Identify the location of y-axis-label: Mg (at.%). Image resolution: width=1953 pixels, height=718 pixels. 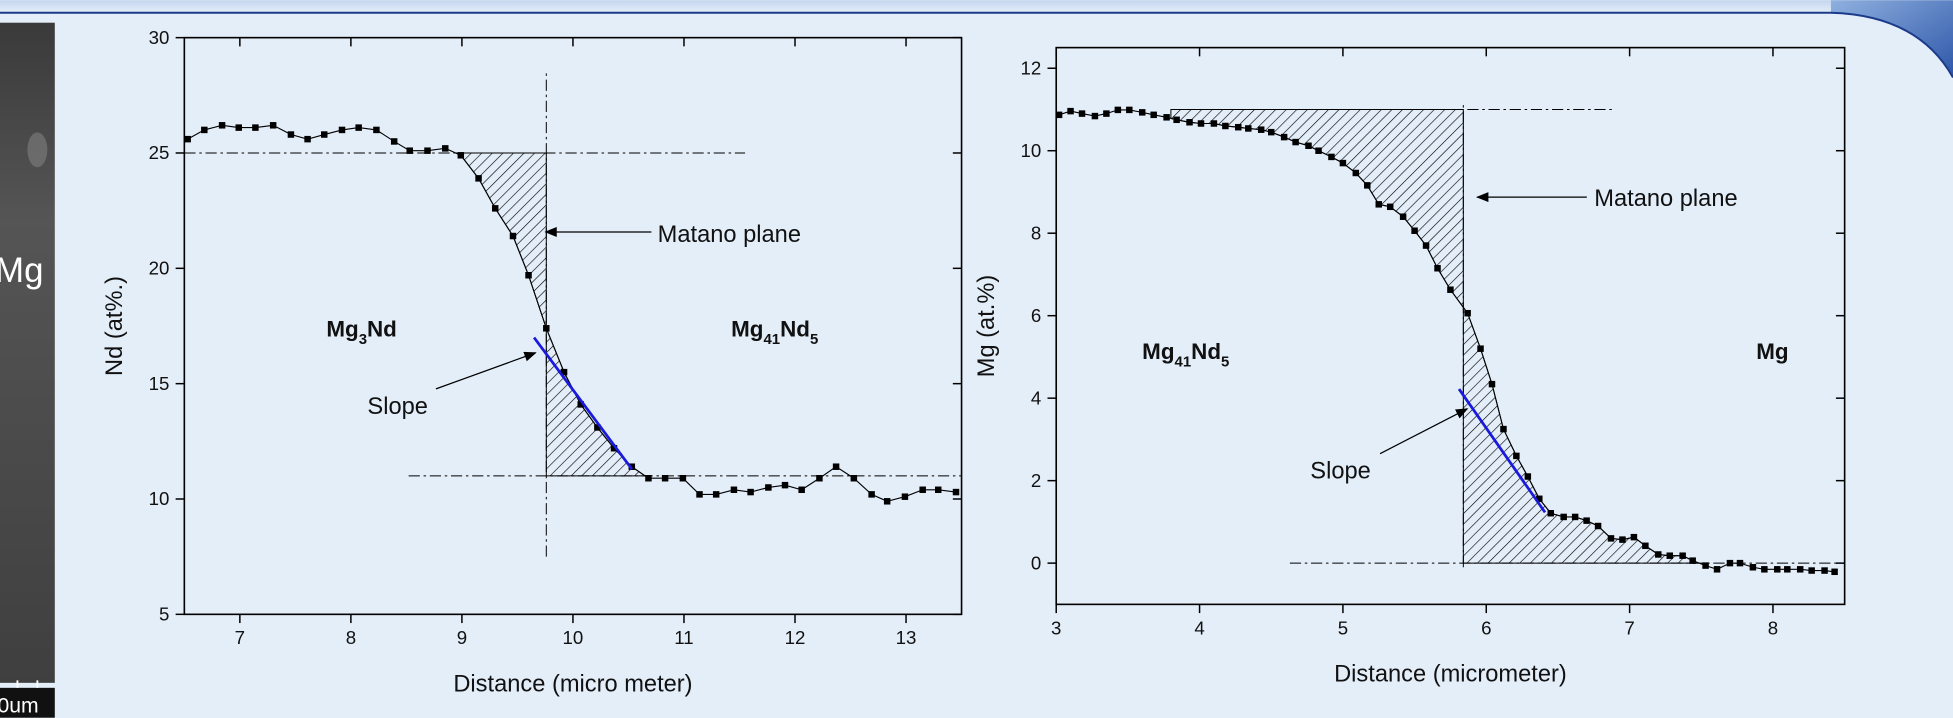
(987, 326).